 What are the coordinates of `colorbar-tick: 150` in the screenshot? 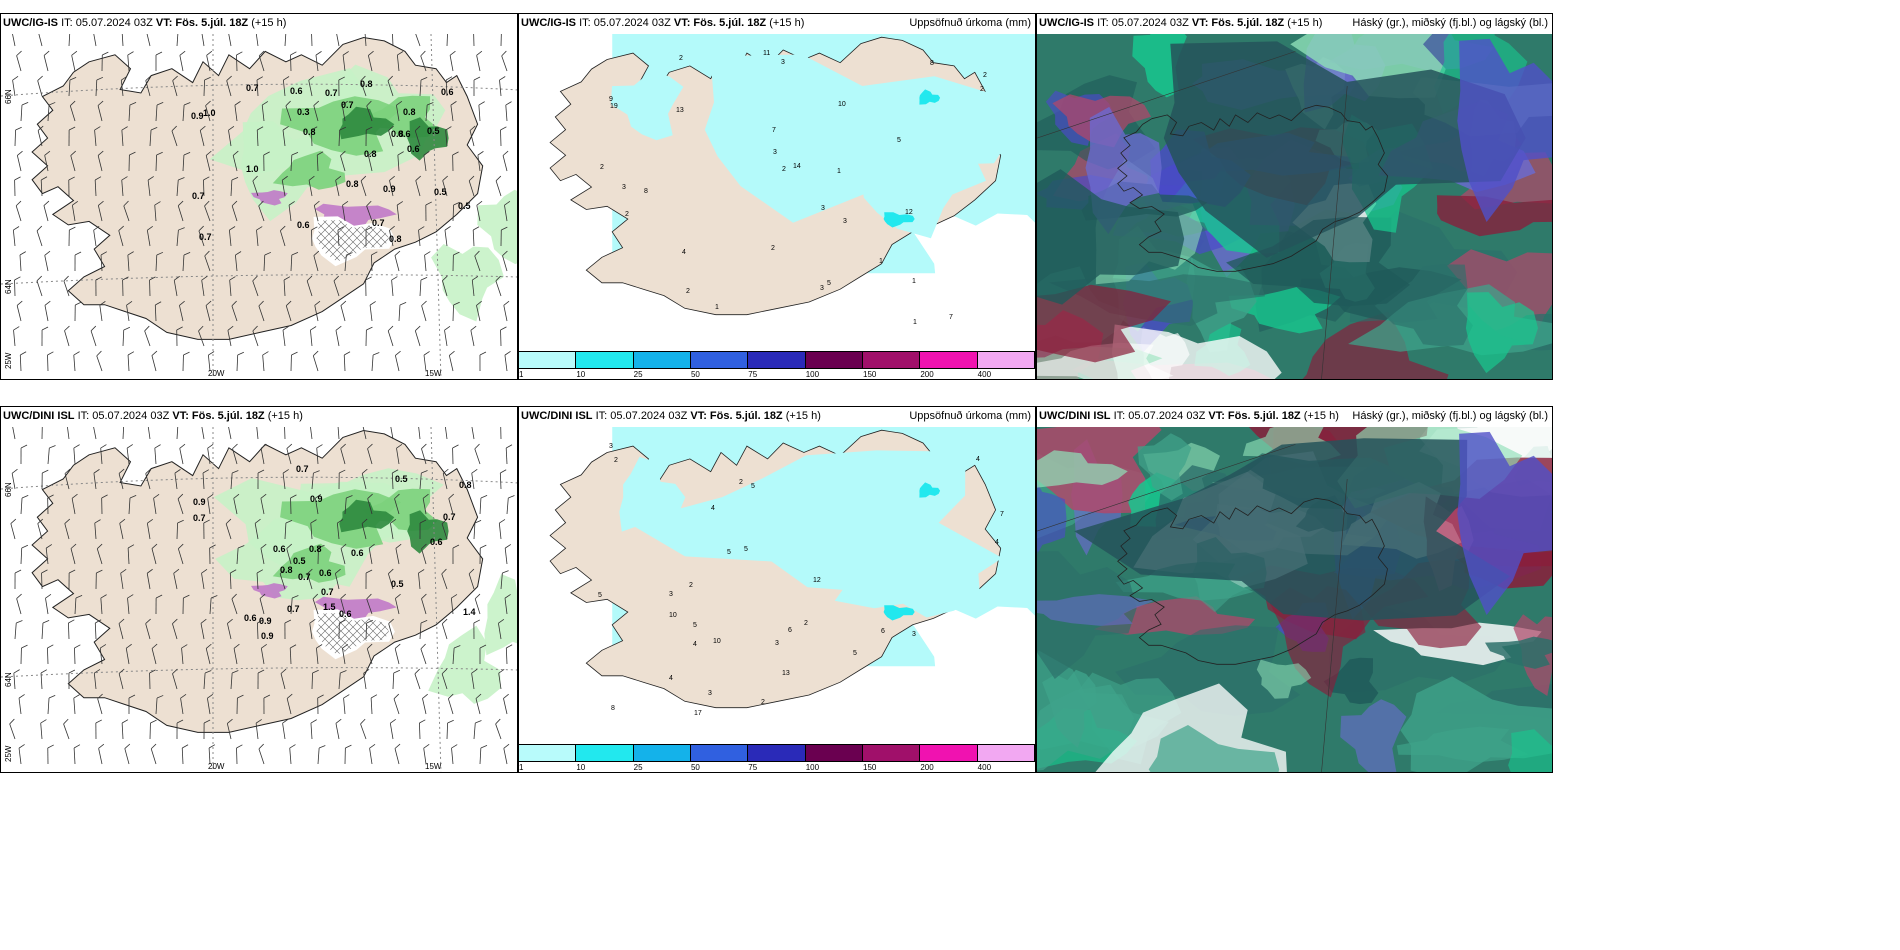 It's located at (870, 374).